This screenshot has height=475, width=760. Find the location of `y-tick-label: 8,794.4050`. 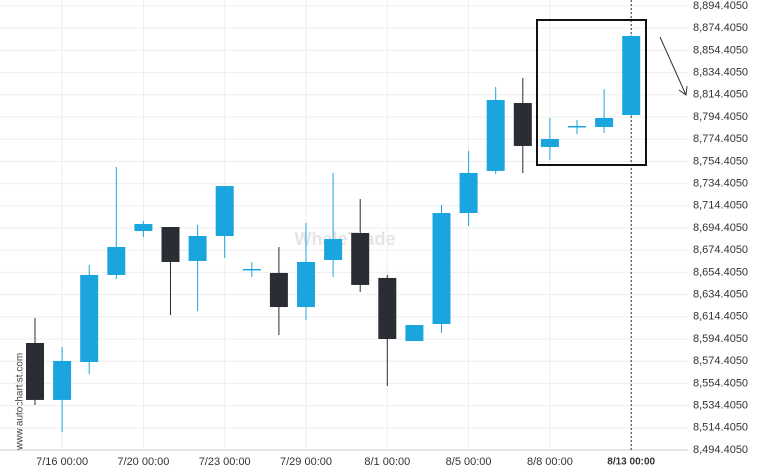

y-tick-label: 8,794.4050 is located at coordinates (720, 117).